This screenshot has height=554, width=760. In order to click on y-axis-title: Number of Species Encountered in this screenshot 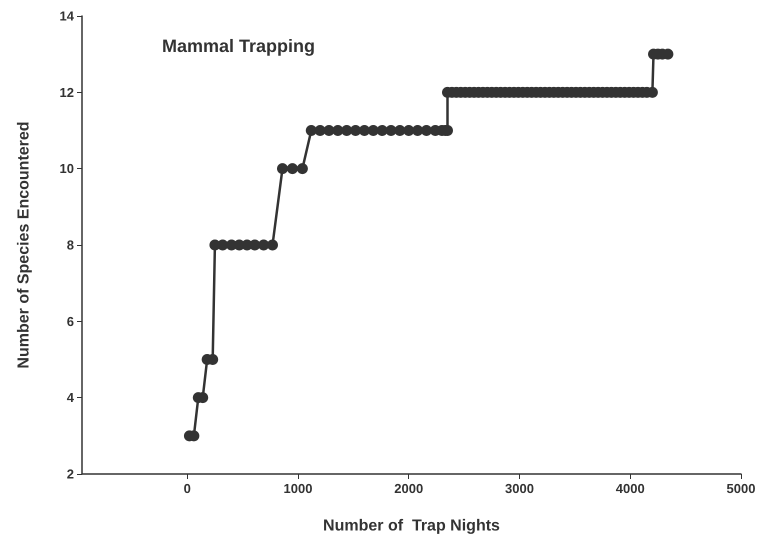, I will do `click(24, 245)`.